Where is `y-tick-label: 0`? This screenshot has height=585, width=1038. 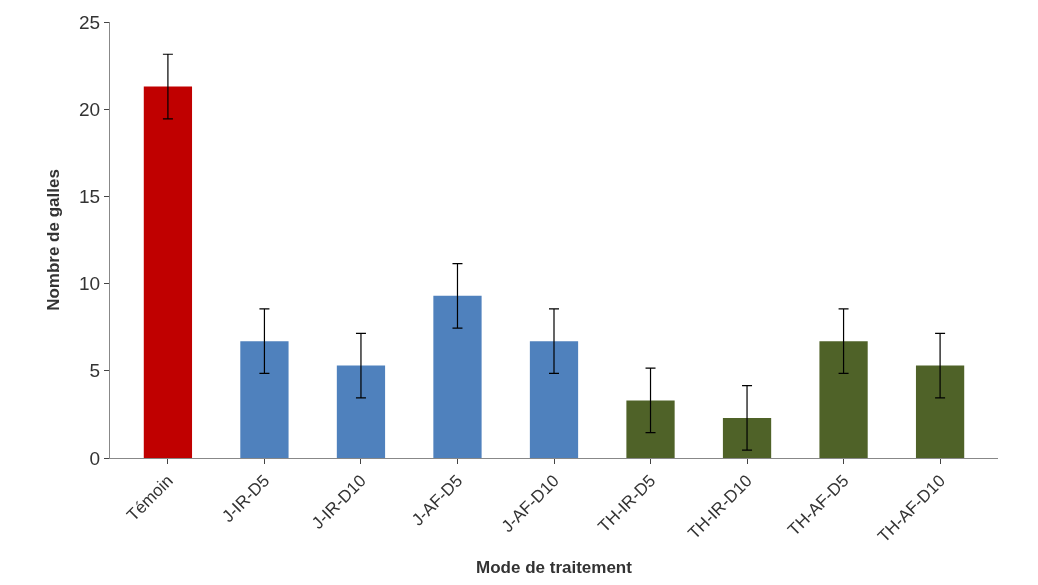
y-tick-label: 0 is located at coordinates (95, 458).